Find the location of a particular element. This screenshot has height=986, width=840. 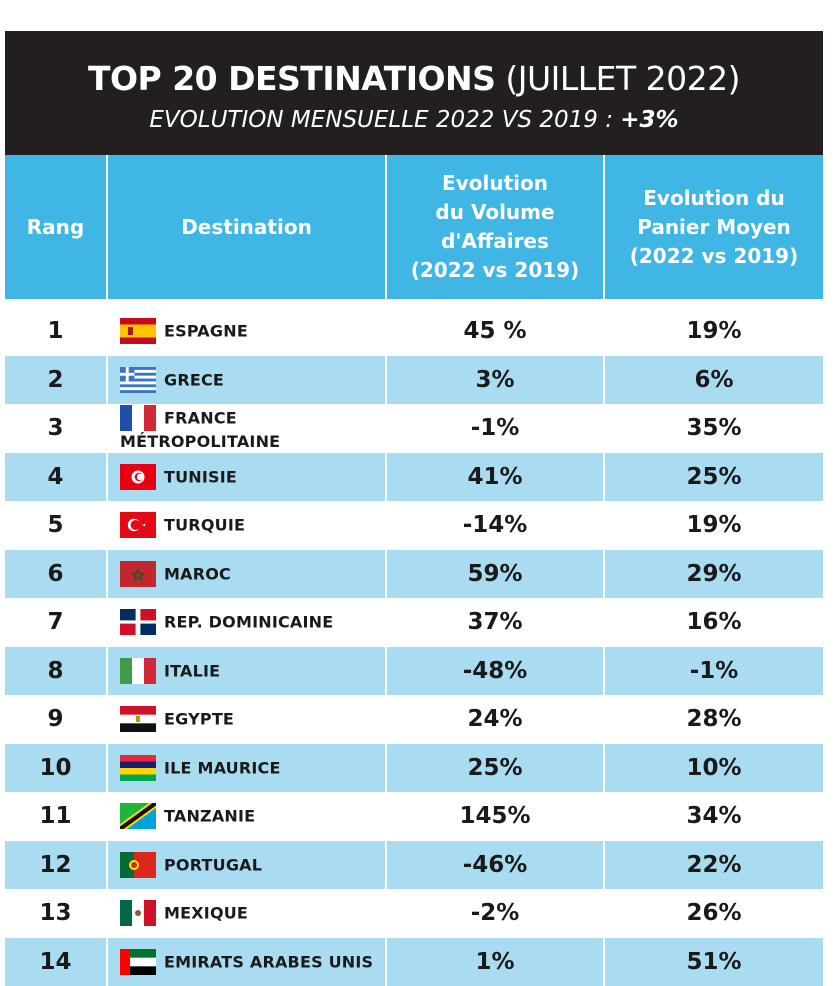

volume-evolution-cell: 145% is located at coordinates (495, 816).